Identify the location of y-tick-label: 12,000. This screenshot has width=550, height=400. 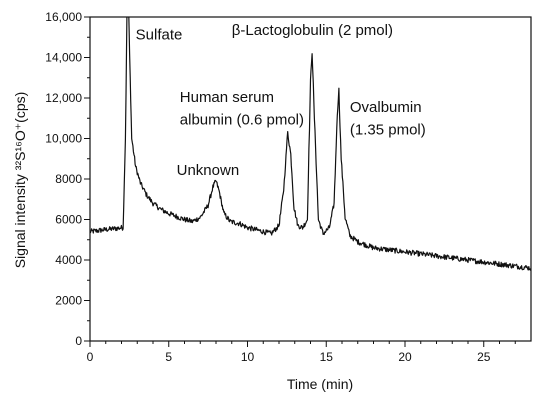
(63, 98).